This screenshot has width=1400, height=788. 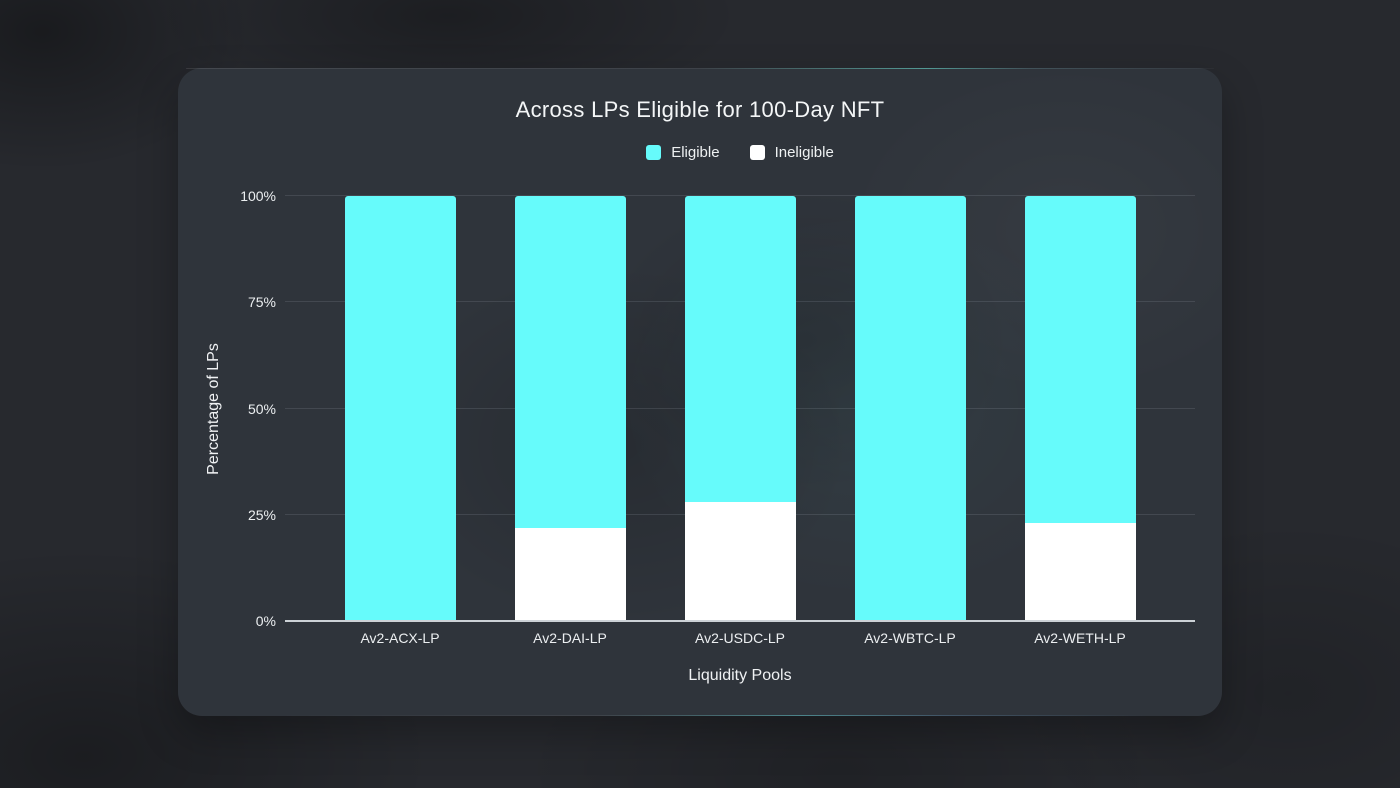 What do you see at coordinates (740, 638) in the screenshot?
I see `x-tick-label-Av2-USDC-LP: Av2-USDC-LP` at bounding box center [740, 638].